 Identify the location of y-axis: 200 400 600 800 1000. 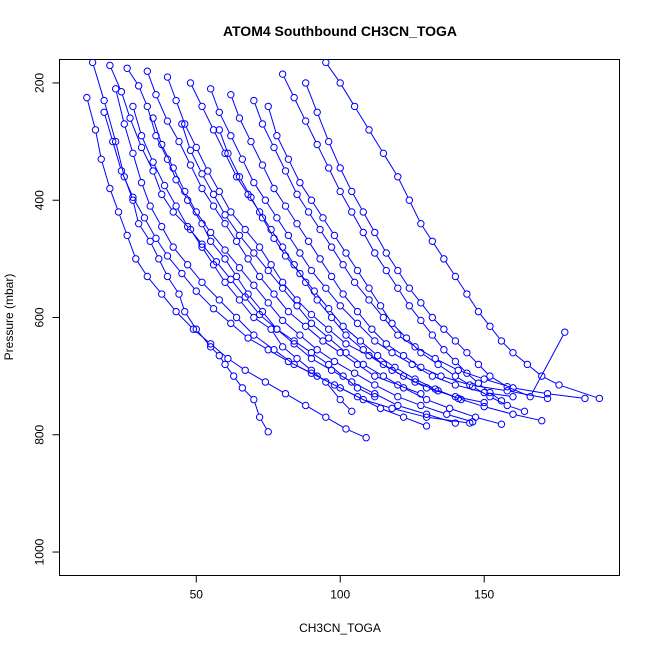
(46, 319).